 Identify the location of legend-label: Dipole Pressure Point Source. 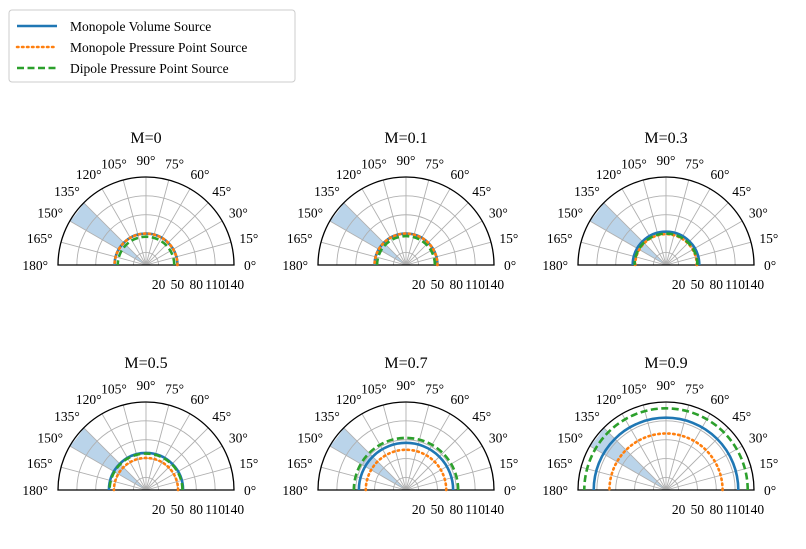
(149, 68).